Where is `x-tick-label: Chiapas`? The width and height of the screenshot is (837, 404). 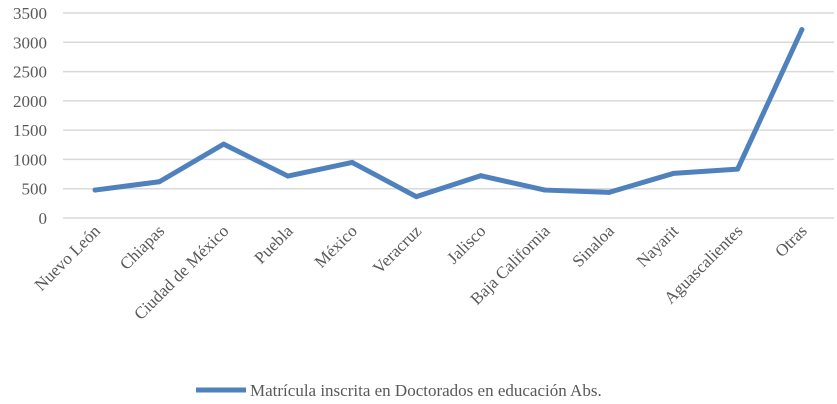 x-tick-label: Chiapas is located at coordinates (142, 247).